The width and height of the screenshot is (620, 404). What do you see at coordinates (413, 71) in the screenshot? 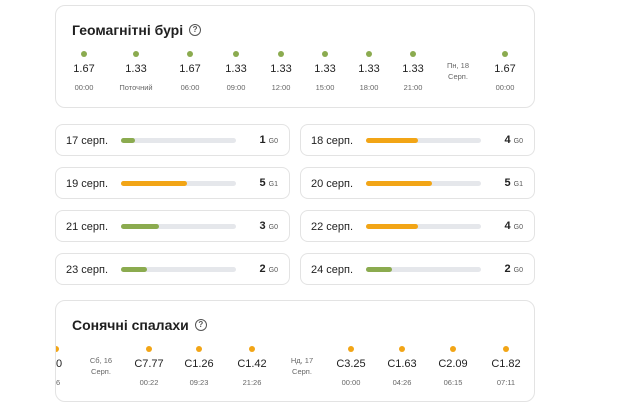
I see `timeline-point: 1.33 21:00` at bounding box center [413, 71].